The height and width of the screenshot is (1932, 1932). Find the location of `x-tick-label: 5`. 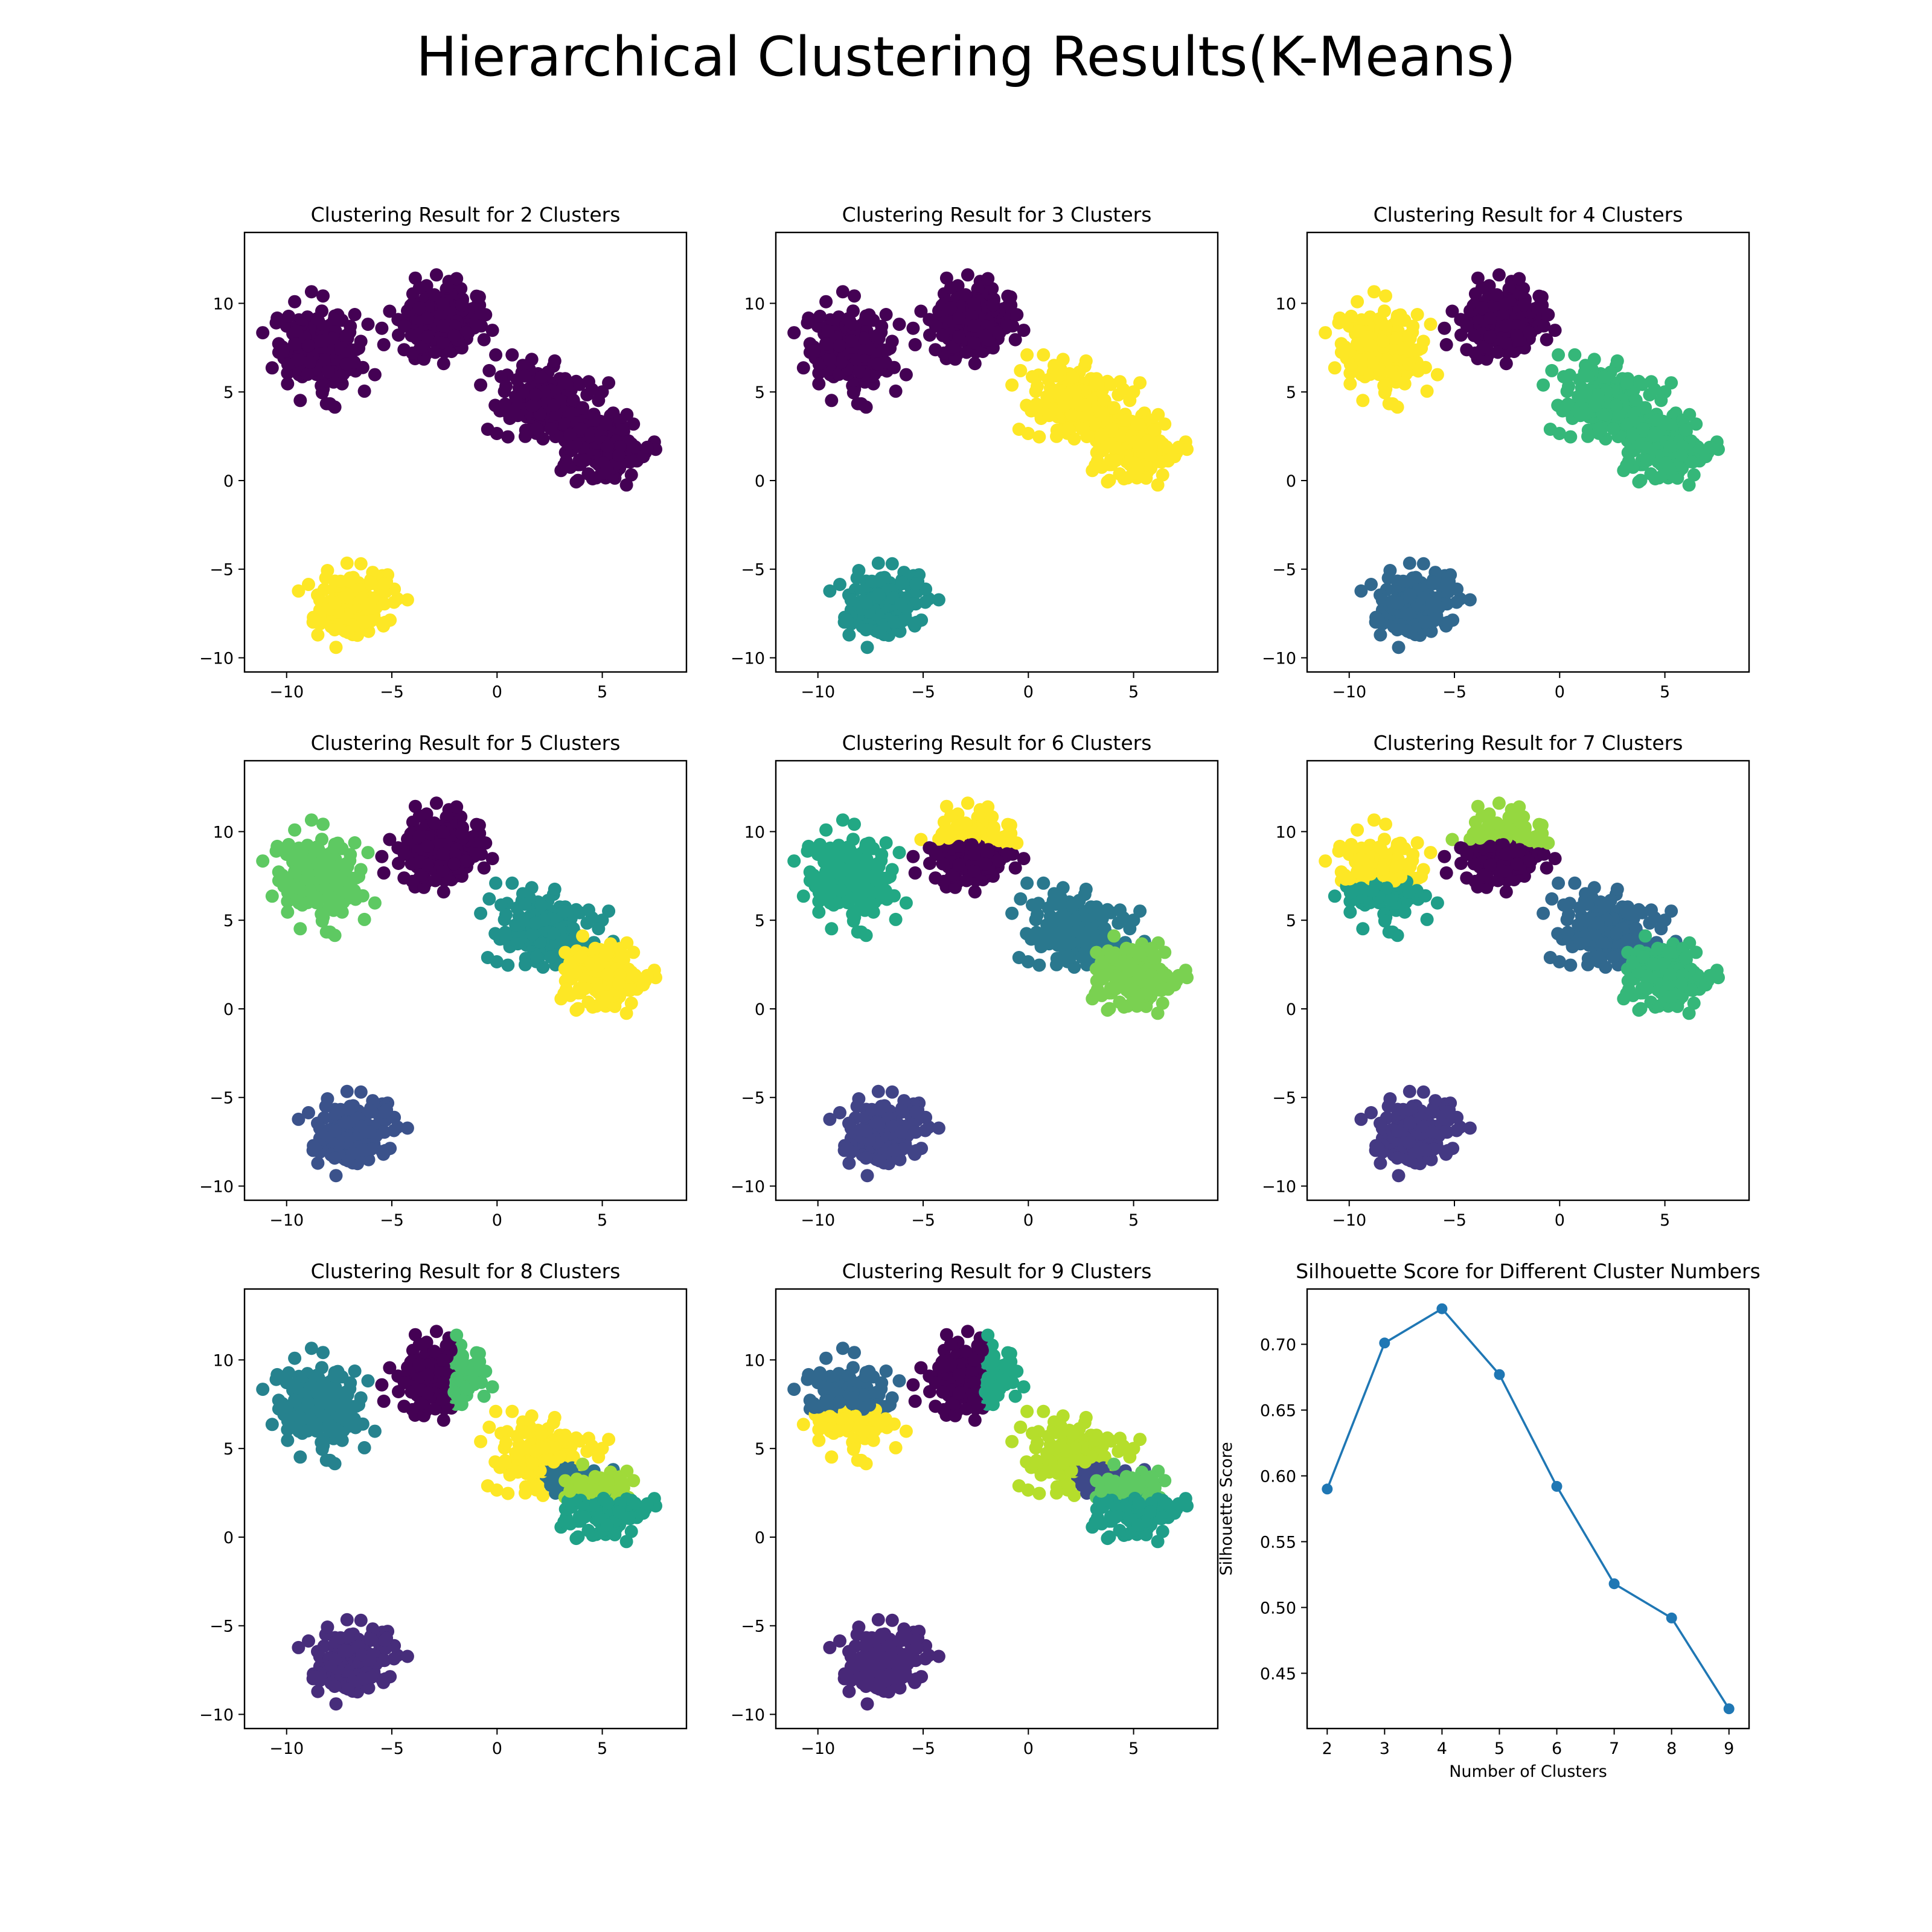

x-tick-label: 5 is located at coordinates (1134, 693).